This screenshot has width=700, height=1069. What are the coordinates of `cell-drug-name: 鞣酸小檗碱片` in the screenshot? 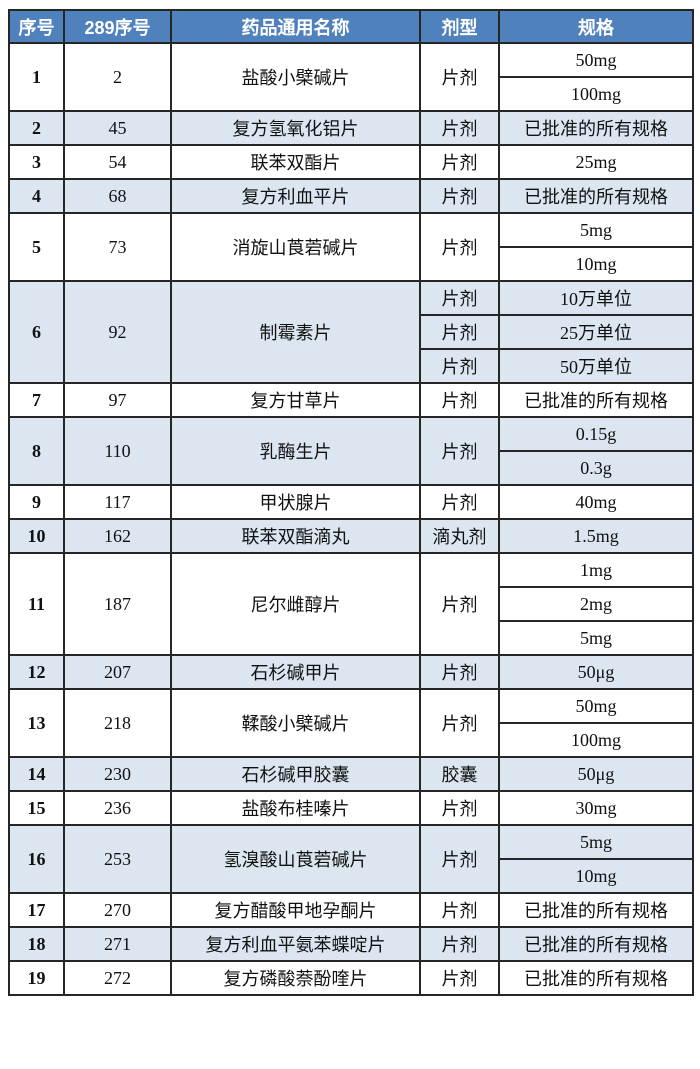 It's located at (295, 723).